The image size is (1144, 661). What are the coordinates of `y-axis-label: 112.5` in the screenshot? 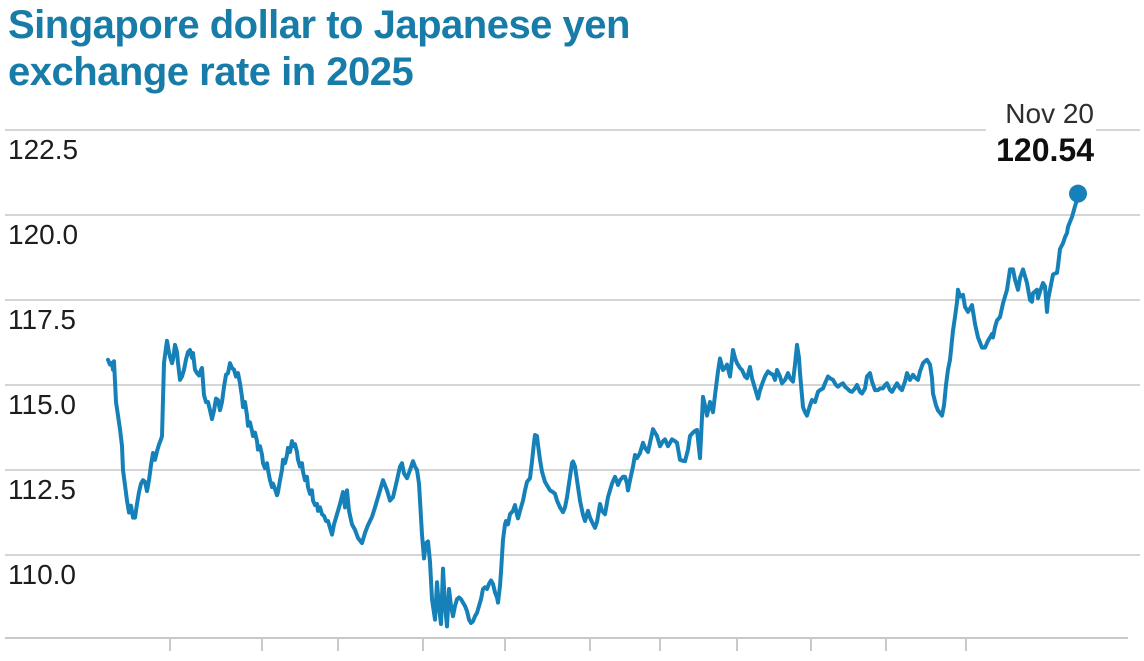 It's located at (42, 489).